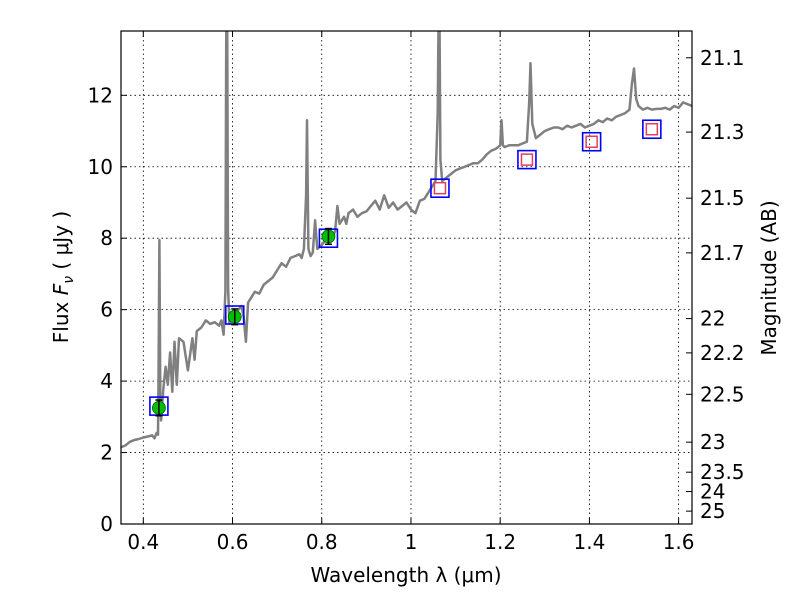 This screenshot has height=600, width=800. Describe the element at coordinates (722, 132) in the screenshot. I see `y2-tick-label: 21.3` at that location.